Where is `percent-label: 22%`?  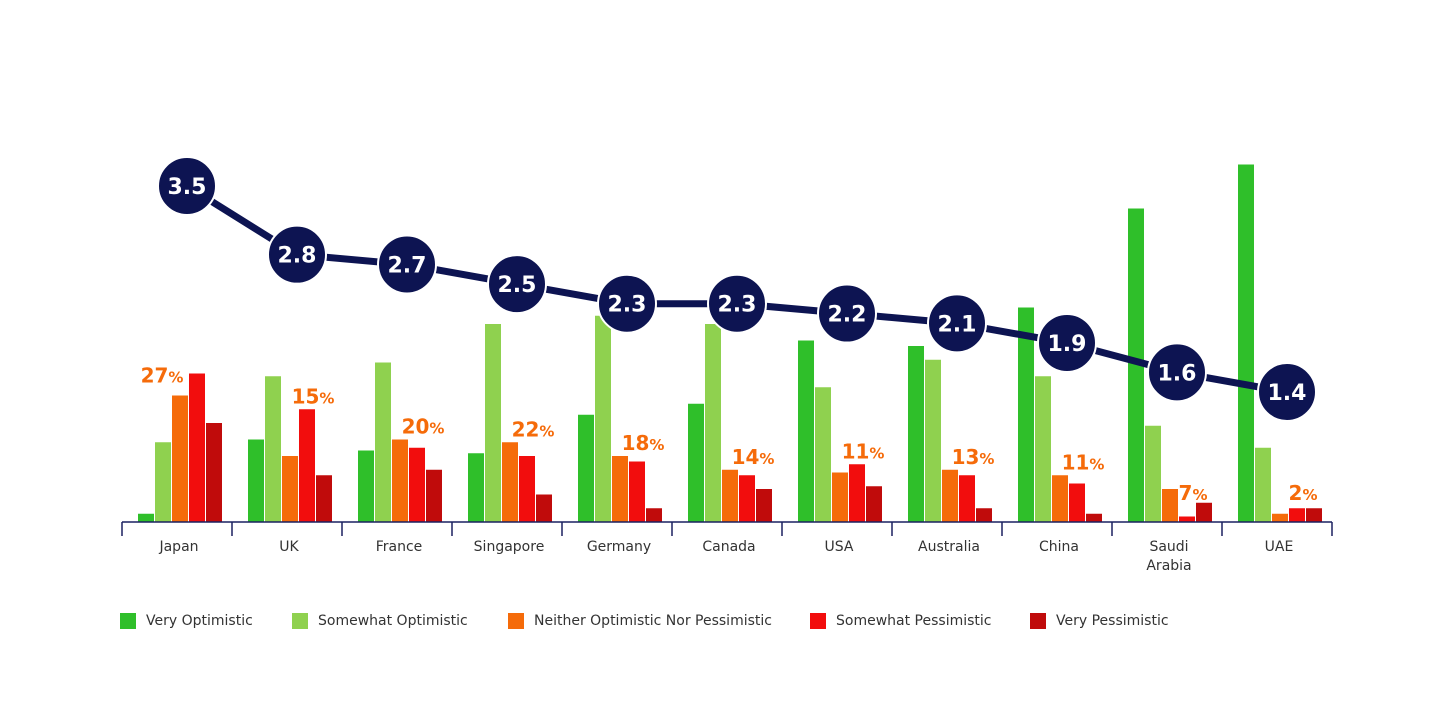
percent-label: 22% is located at coordinates (533, 429).